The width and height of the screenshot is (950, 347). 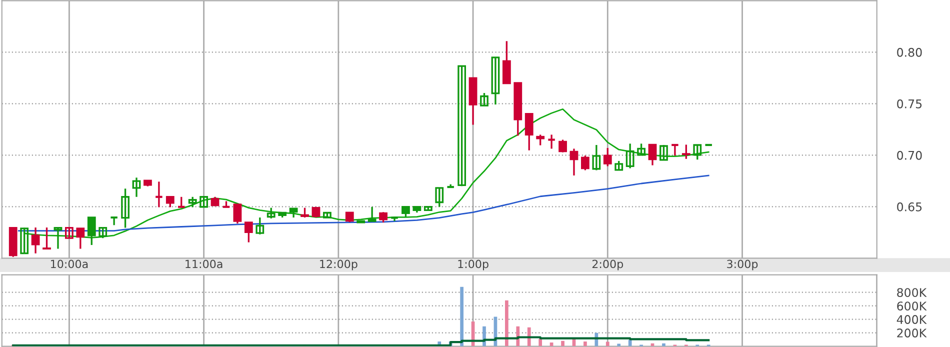 What do you see at coordinates (69, 264) in the screenshot?
I see `x-tick-label: 10:00a` at bounding box center [69, 264].